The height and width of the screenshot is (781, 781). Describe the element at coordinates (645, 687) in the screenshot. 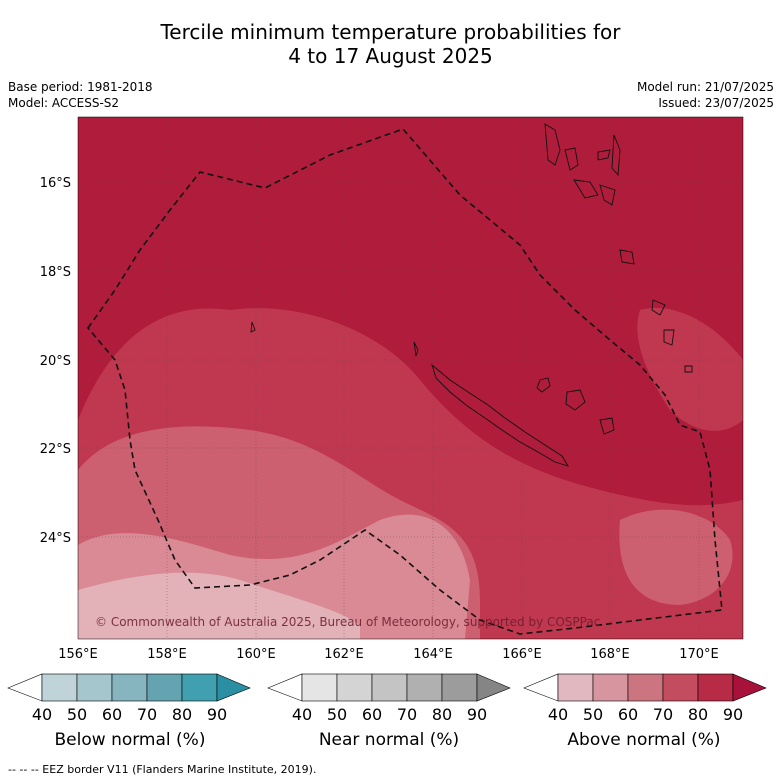

I see `above-normal-colorbar` at that location.